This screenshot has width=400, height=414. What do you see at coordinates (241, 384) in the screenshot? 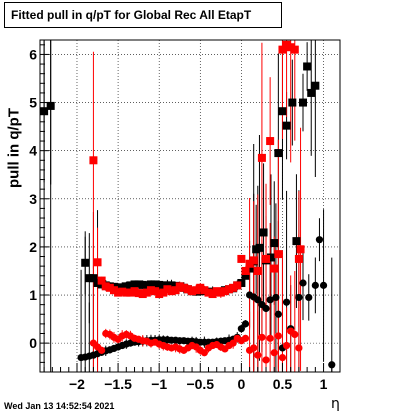
I see `x-tick-label: 0` at bounding box center [241, 384].